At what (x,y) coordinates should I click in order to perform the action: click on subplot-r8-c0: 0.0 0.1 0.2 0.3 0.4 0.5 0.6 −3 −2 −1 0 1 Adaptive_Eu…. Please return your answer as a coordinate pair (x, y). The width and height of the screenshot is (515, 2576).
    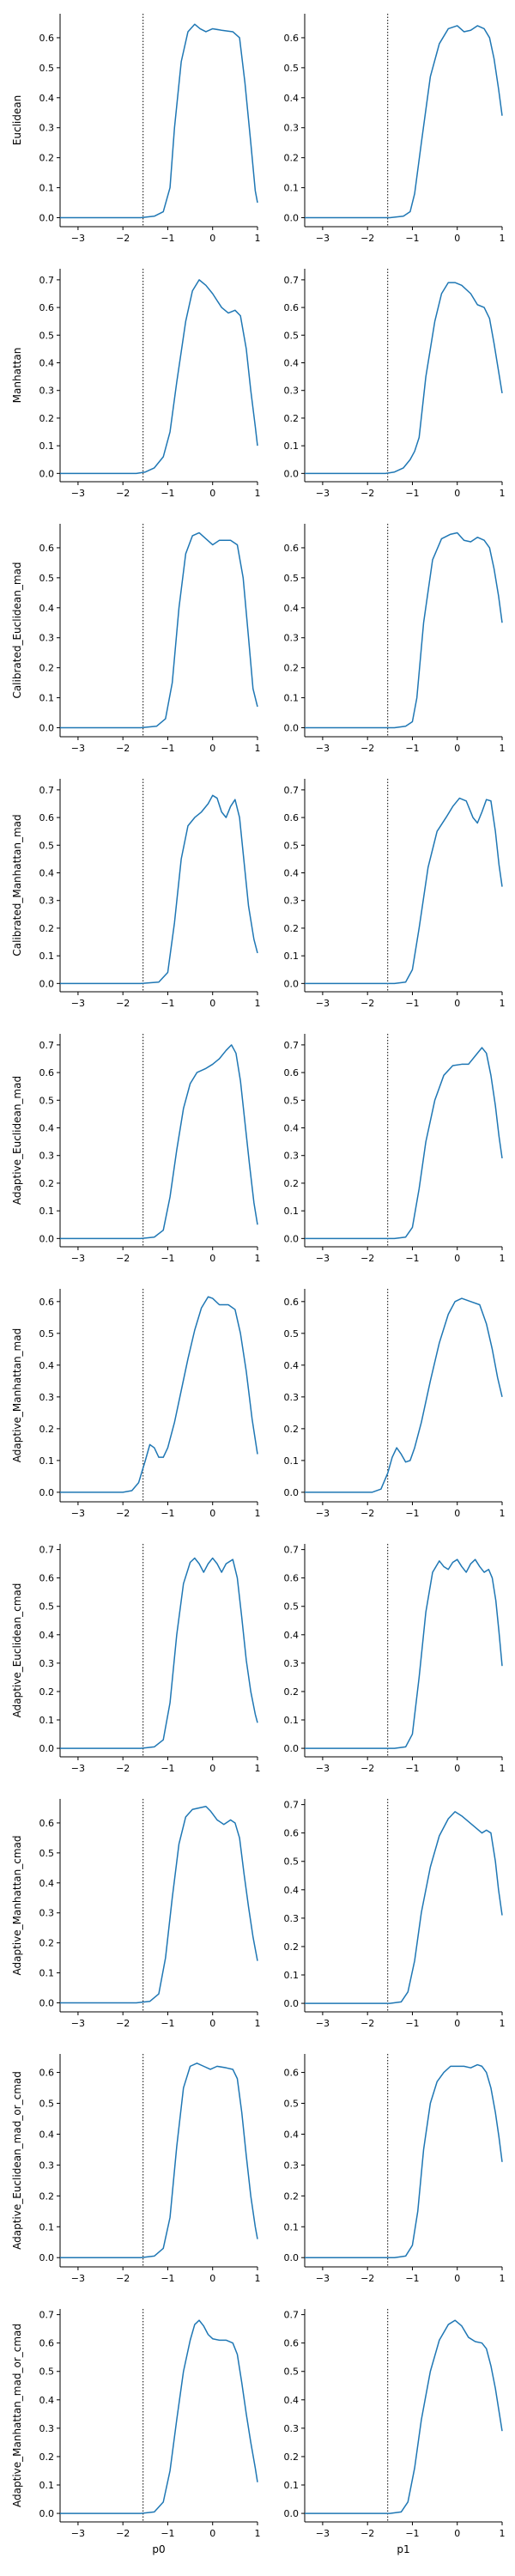
    Looking at the image, I should click on (136, 2169).